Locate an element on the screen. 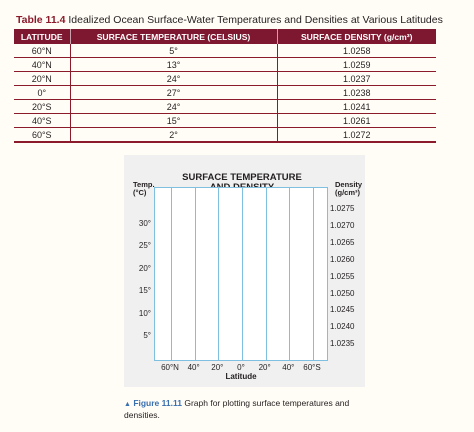 Image resolution: width=474 pixels, height=432 pixels. graph-title-line1: SURFACE TEMPERATURE is located at coordinates (242, 177).